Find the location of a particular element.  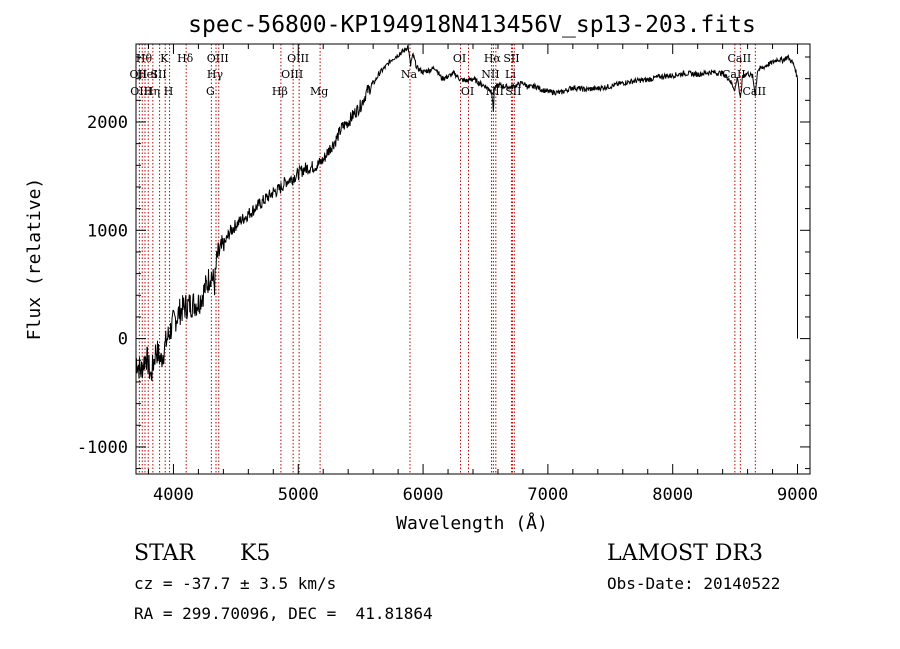

line-label-11: OIII is located at coordinates (218, 58).